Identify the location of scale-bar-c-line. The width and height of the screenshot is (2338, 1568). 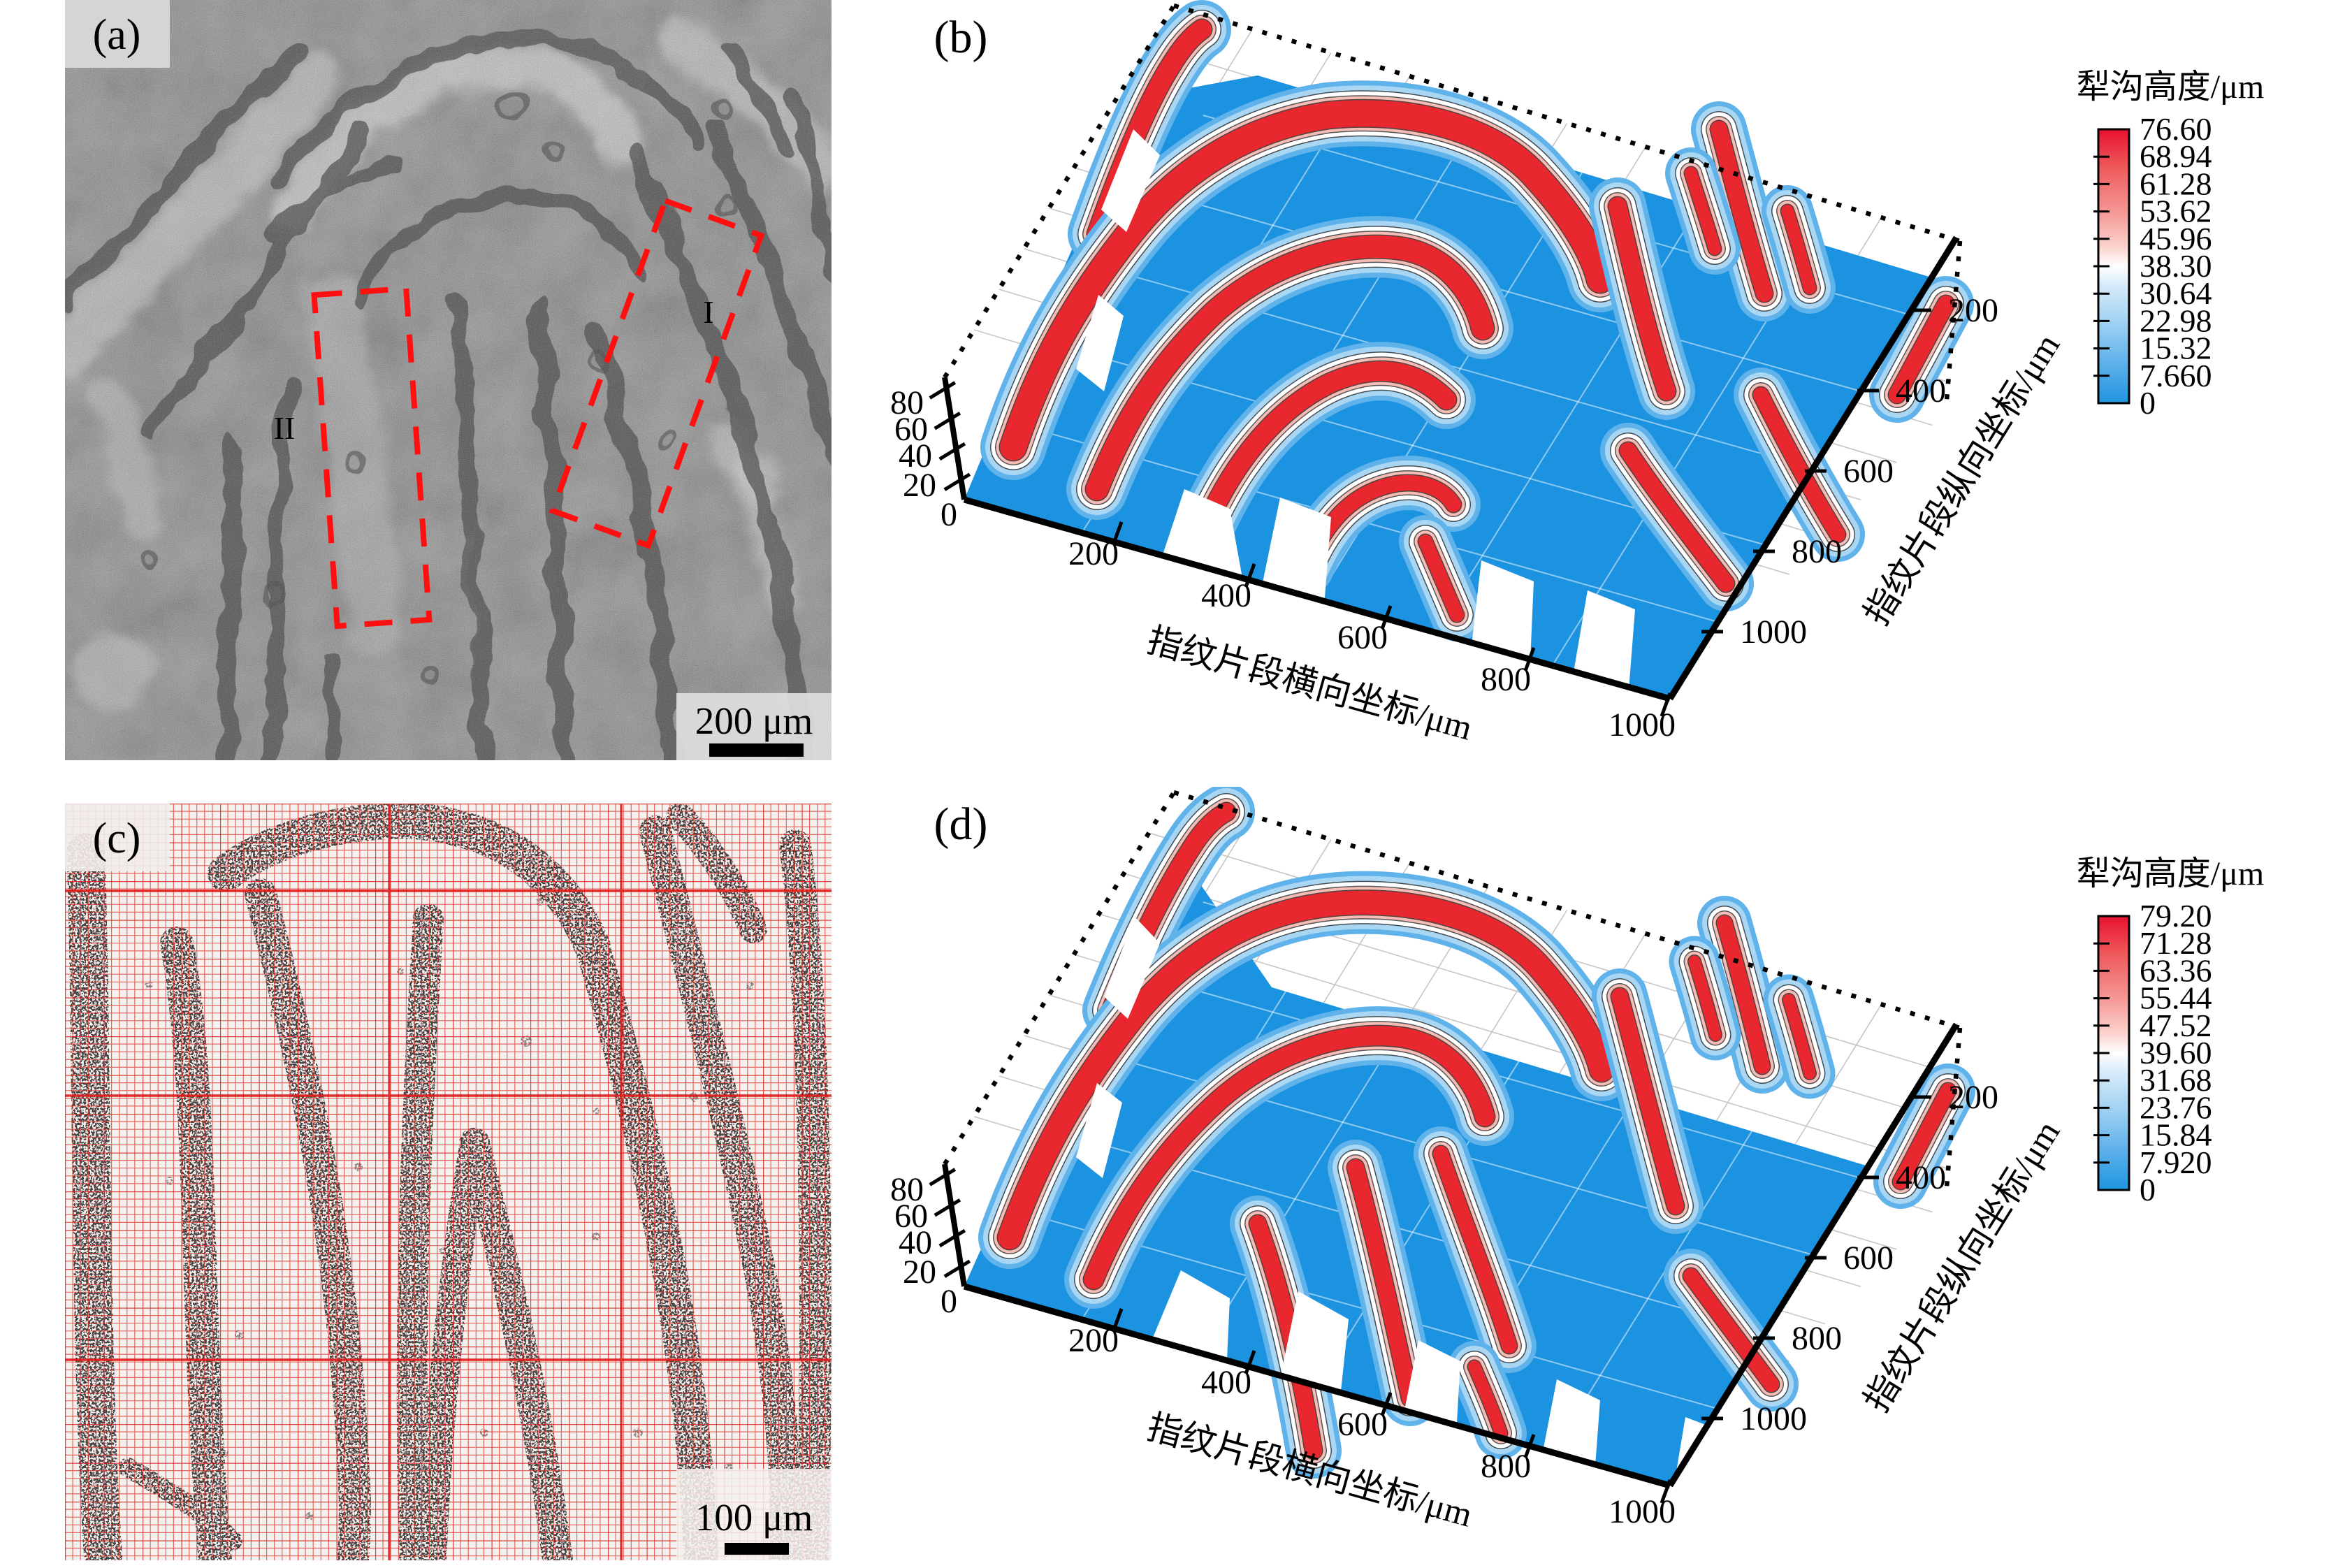
(757, 1549).